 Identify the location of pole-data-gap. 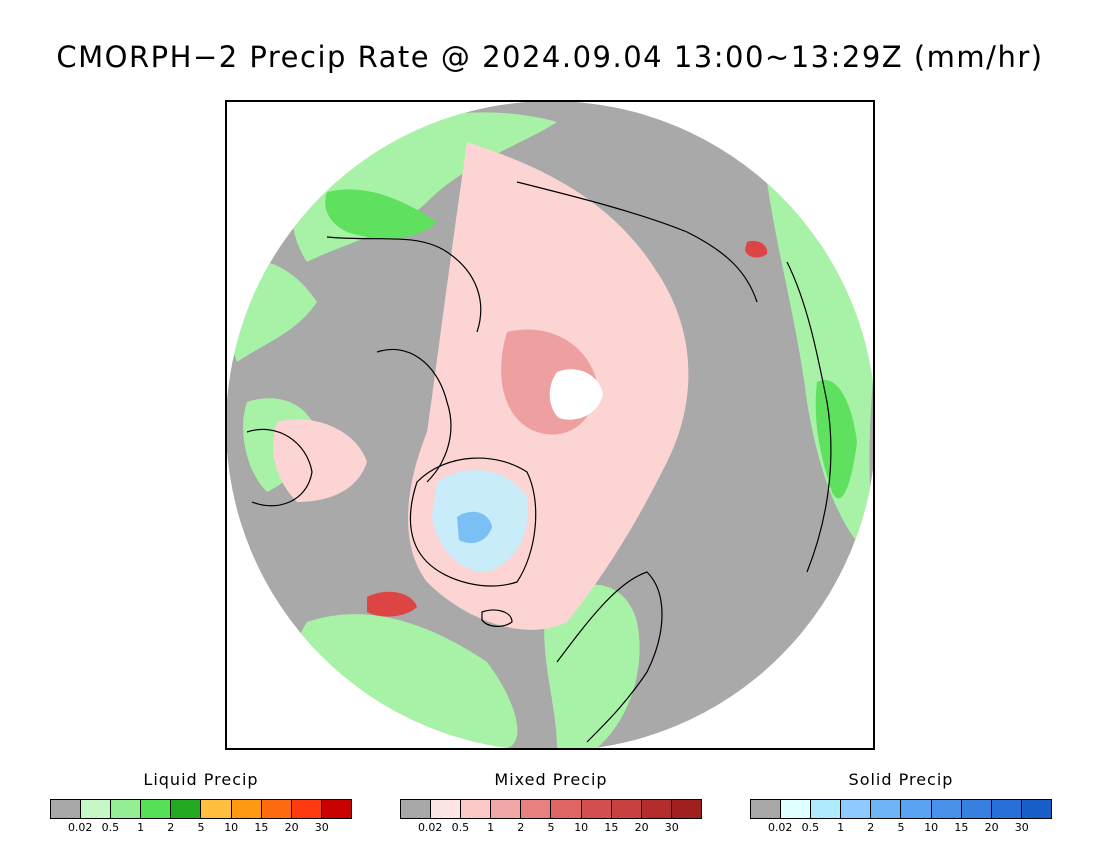
(576, 394).